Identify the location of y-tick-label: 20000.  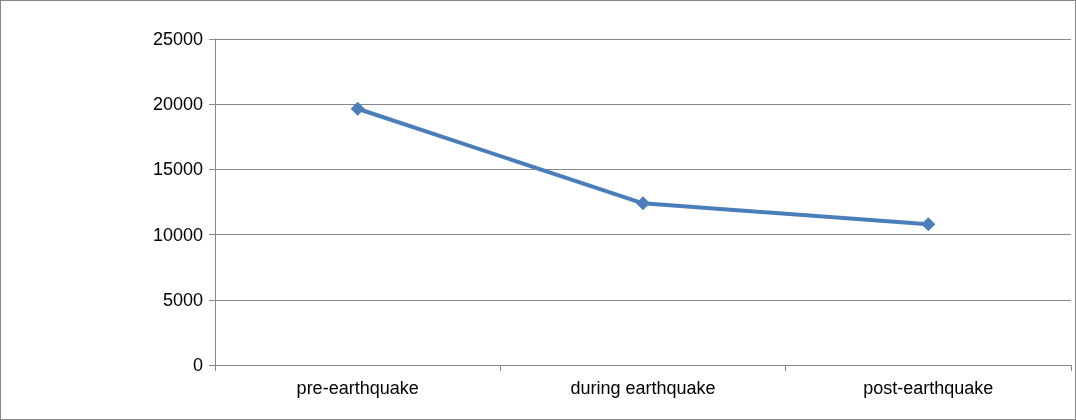
(177, 104).